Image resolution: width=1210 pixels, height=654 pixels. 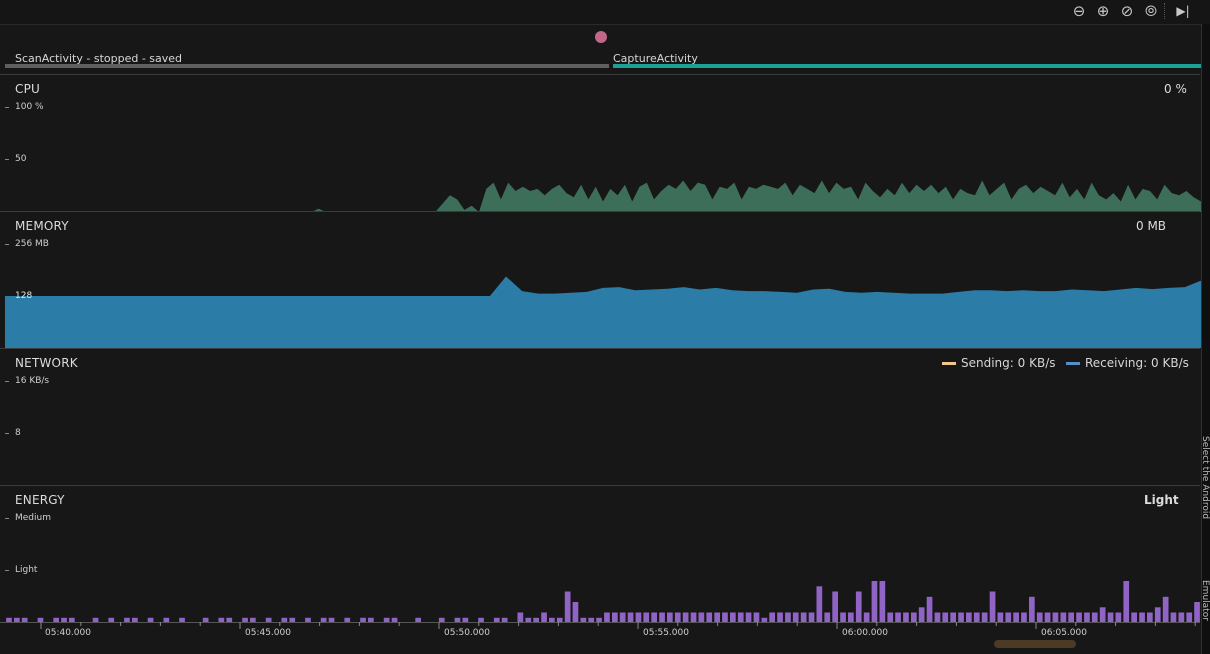 I want to click on time-axis-ticks, so click(x=618, y=625).